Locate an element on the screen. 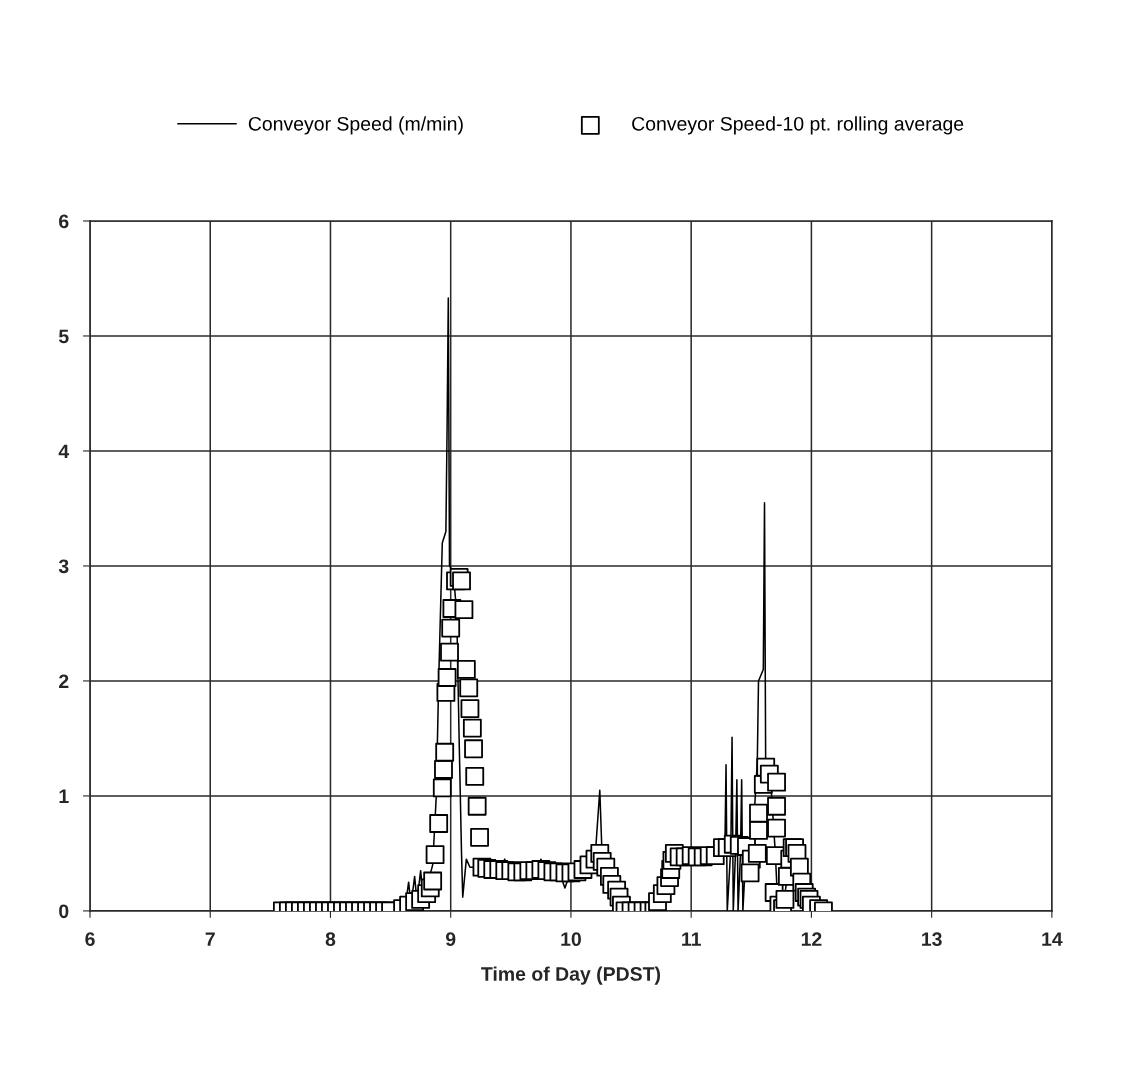 The width and height of the screenshot is (1125, 1078). y-tick-label: 4 is located at coordinates (64, 451).